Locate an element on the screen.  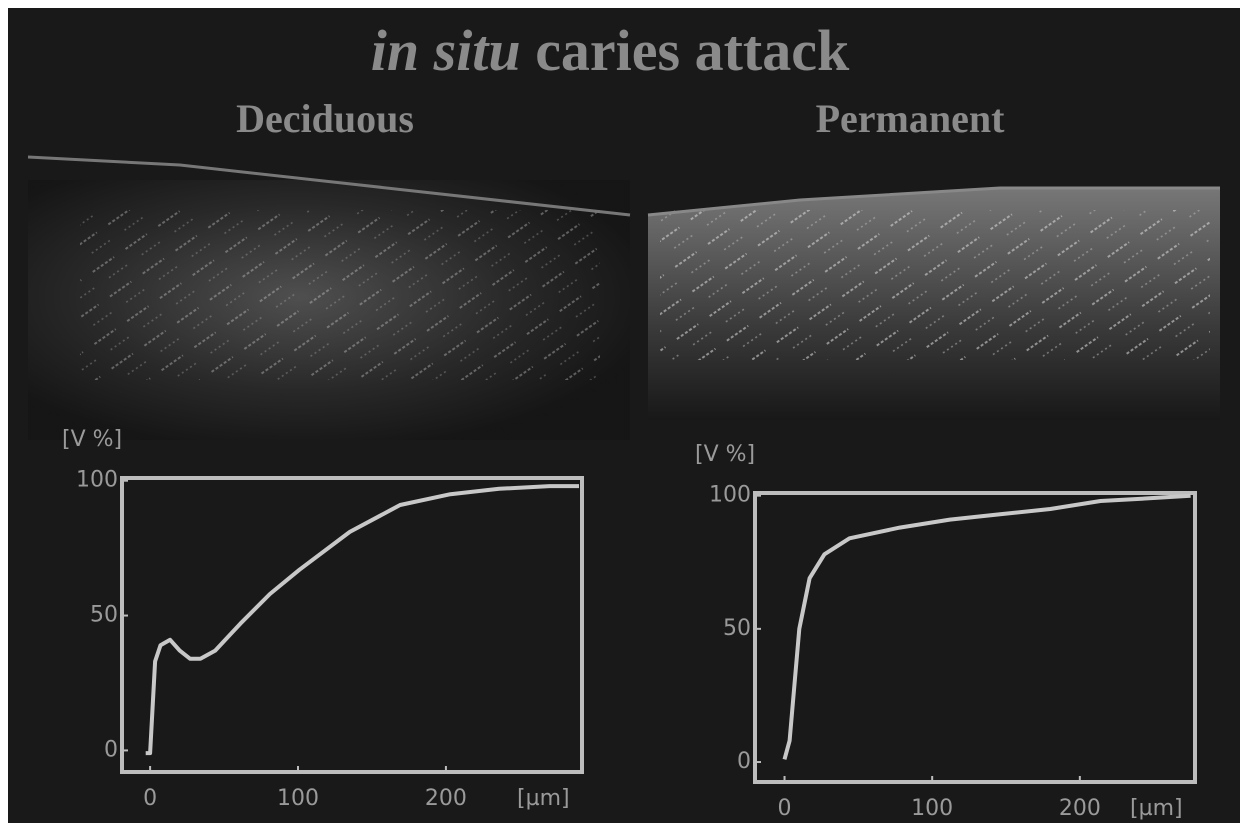
micrograph-right is located at coordinates (933, 303).